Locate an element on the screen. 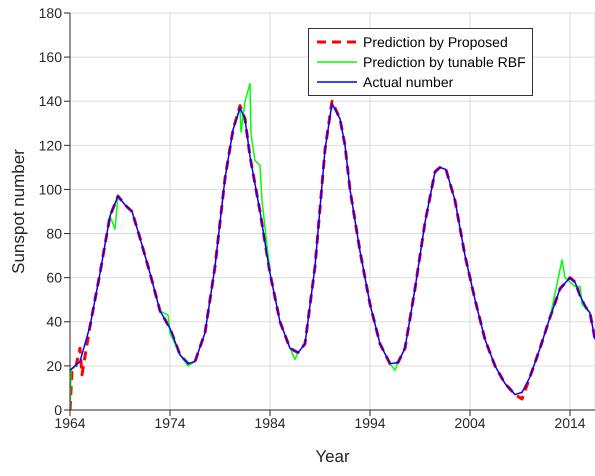  x-tick-label: 1984 is located at coordinates (270, 422).